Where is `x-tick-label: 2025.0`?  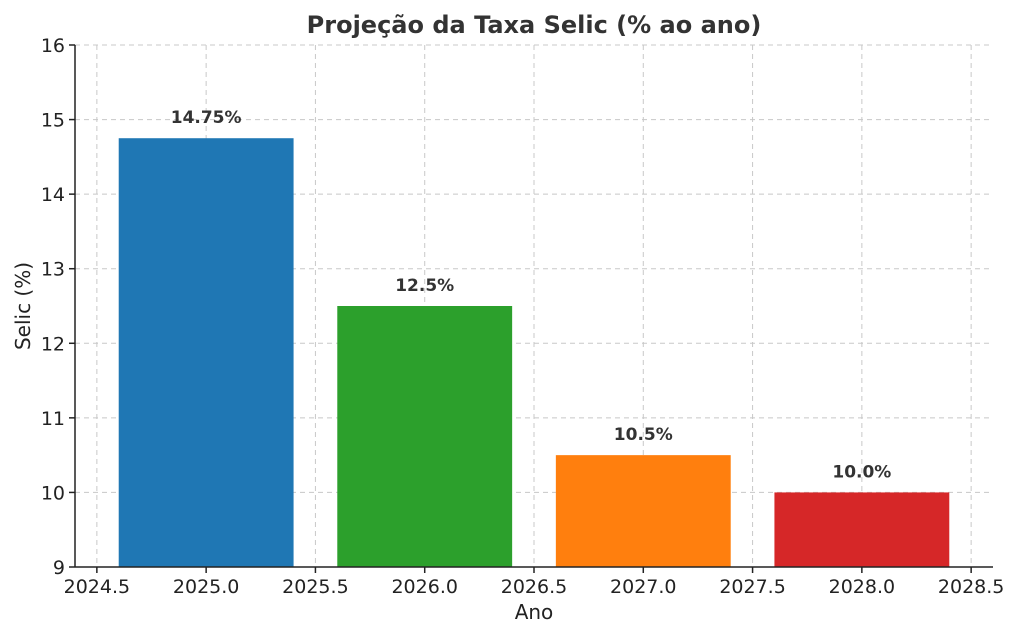
x-tick-label: 2025.0 is located at coordinates (206, 587).